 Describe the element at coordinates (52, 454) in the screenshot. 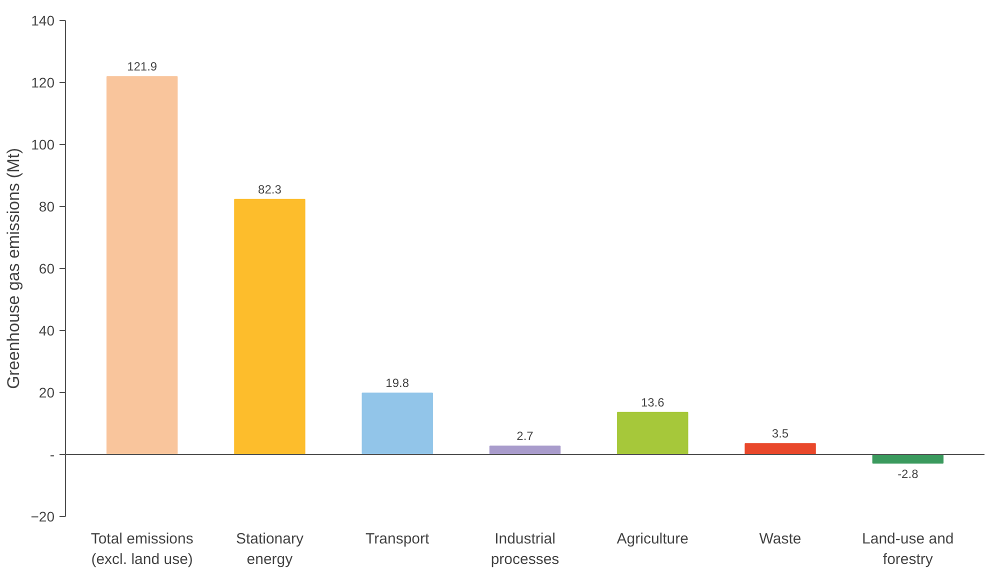

I see `y-tick-label: -` at that location.